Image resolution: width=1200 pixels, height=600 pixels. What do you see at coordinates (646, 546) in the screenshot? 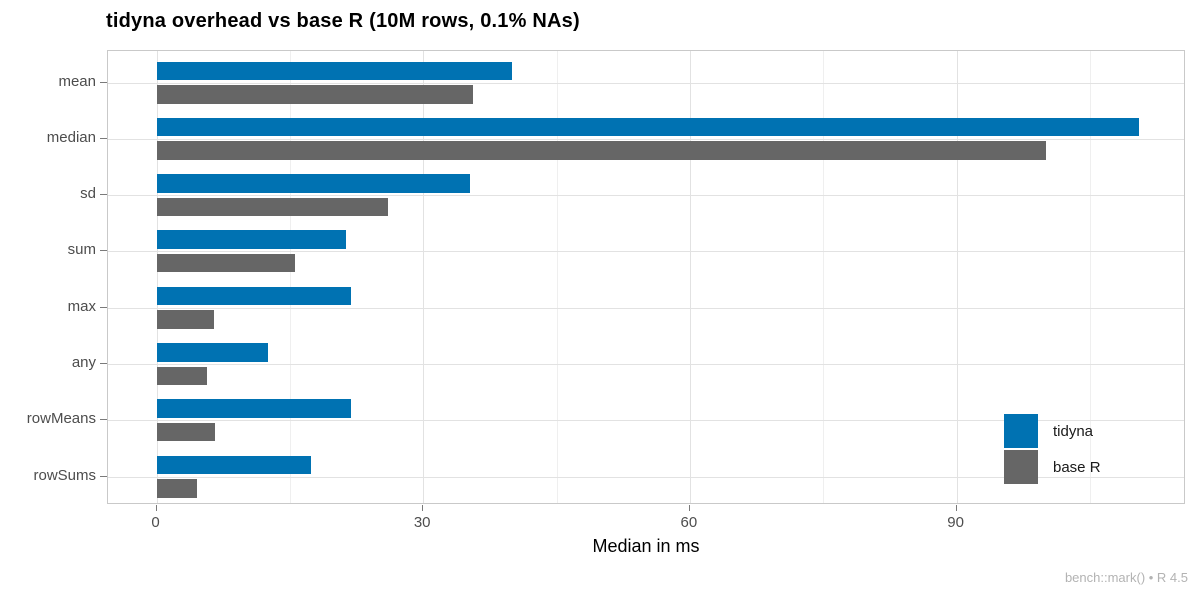
I see `x-axis-title: Median in ms` at bounding box center [646, 546].